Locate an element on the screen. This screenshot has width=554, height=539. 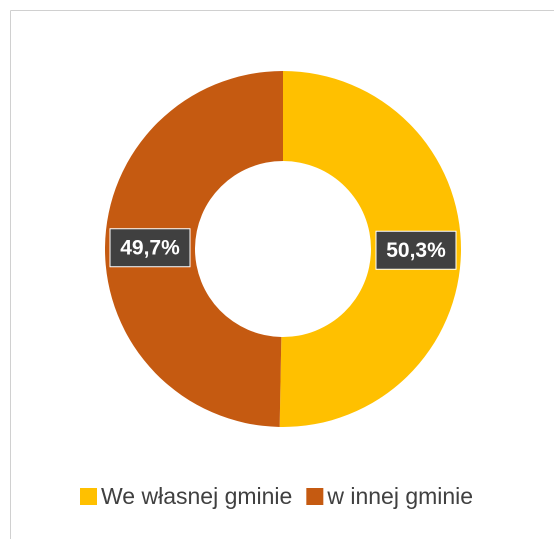
legend-label: w innej gminie is located at coordinates (399, 496).